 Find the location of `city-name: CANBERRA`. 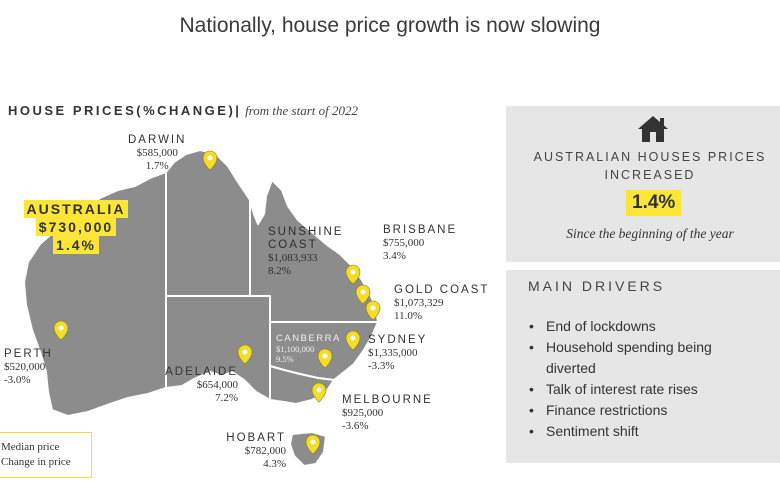

city-name: CANBERRA is located at coordinates (308, 338).